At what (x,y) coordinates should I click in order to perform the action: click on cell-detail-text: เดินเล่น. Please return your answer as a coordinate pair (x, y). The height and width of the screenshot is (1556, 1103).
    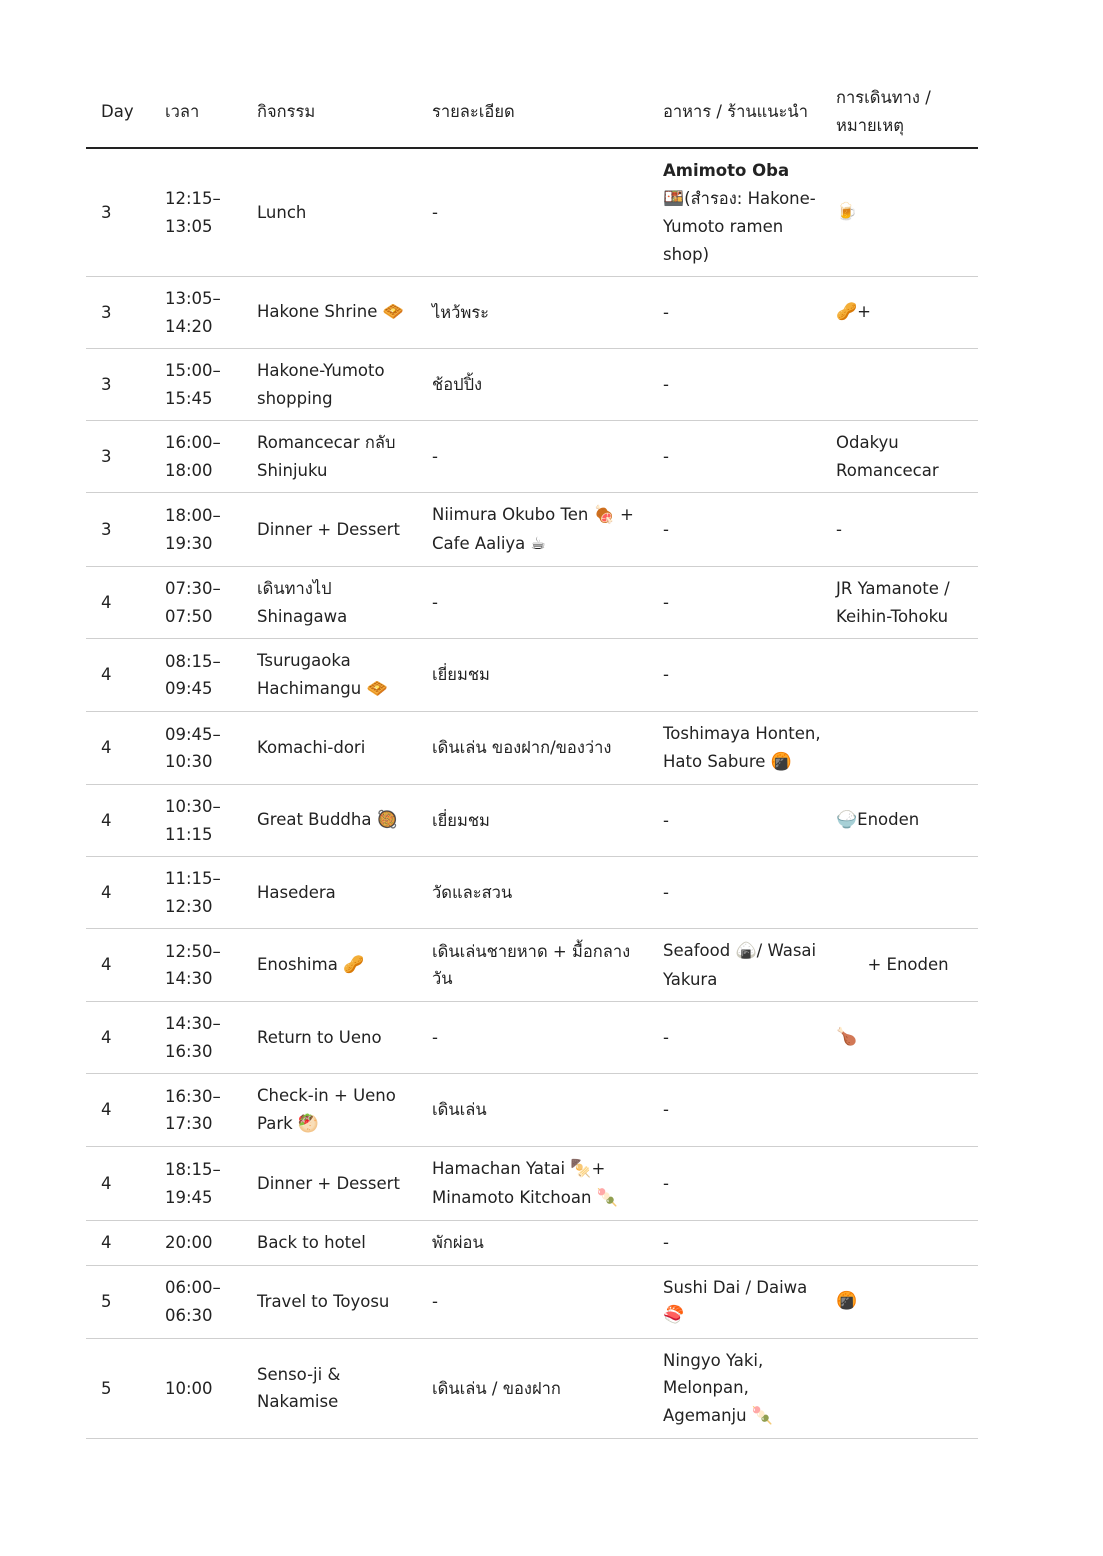
    Looking at the image, I should click on (459, 1110).